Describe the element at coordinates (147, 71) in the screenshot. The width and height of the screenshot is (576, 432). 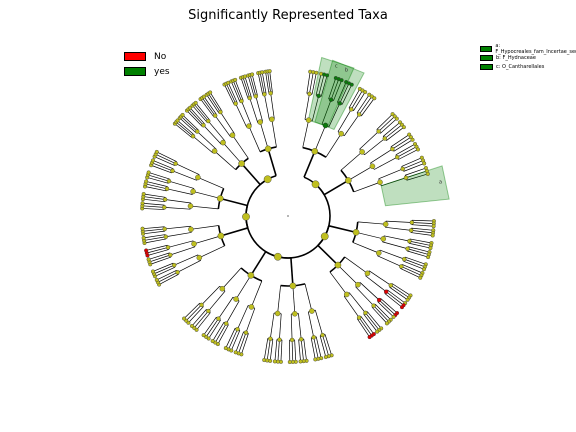
I see `legend-item-yes: yes` at that location.